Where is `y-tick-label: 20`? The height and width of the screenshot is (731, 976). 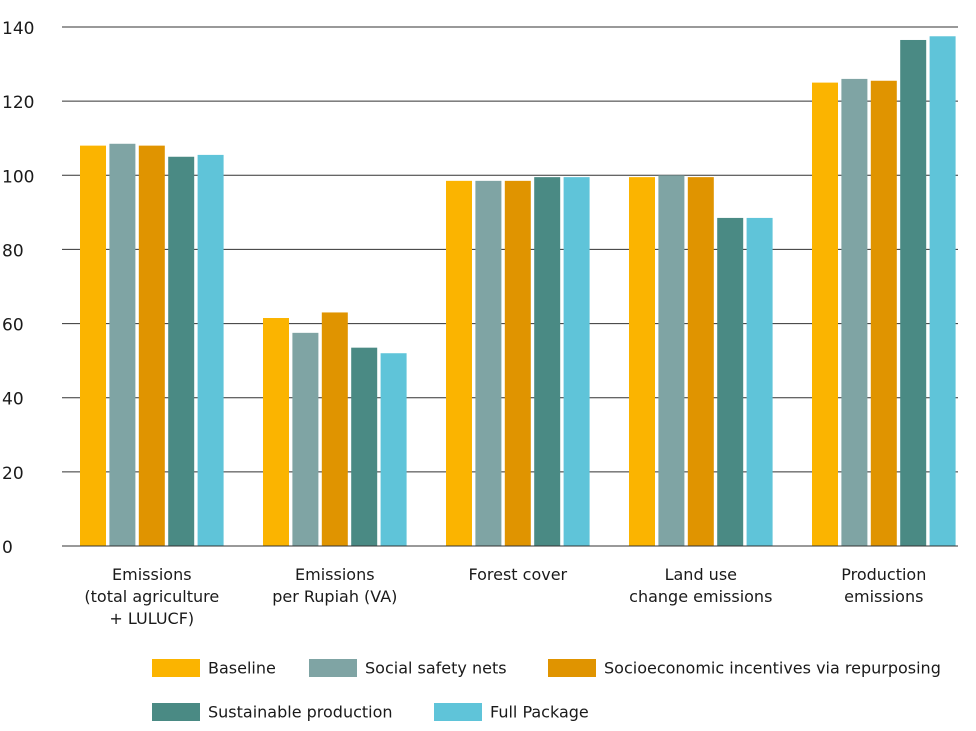
y-tick-label: 20 is located at coordinates (13, 474).